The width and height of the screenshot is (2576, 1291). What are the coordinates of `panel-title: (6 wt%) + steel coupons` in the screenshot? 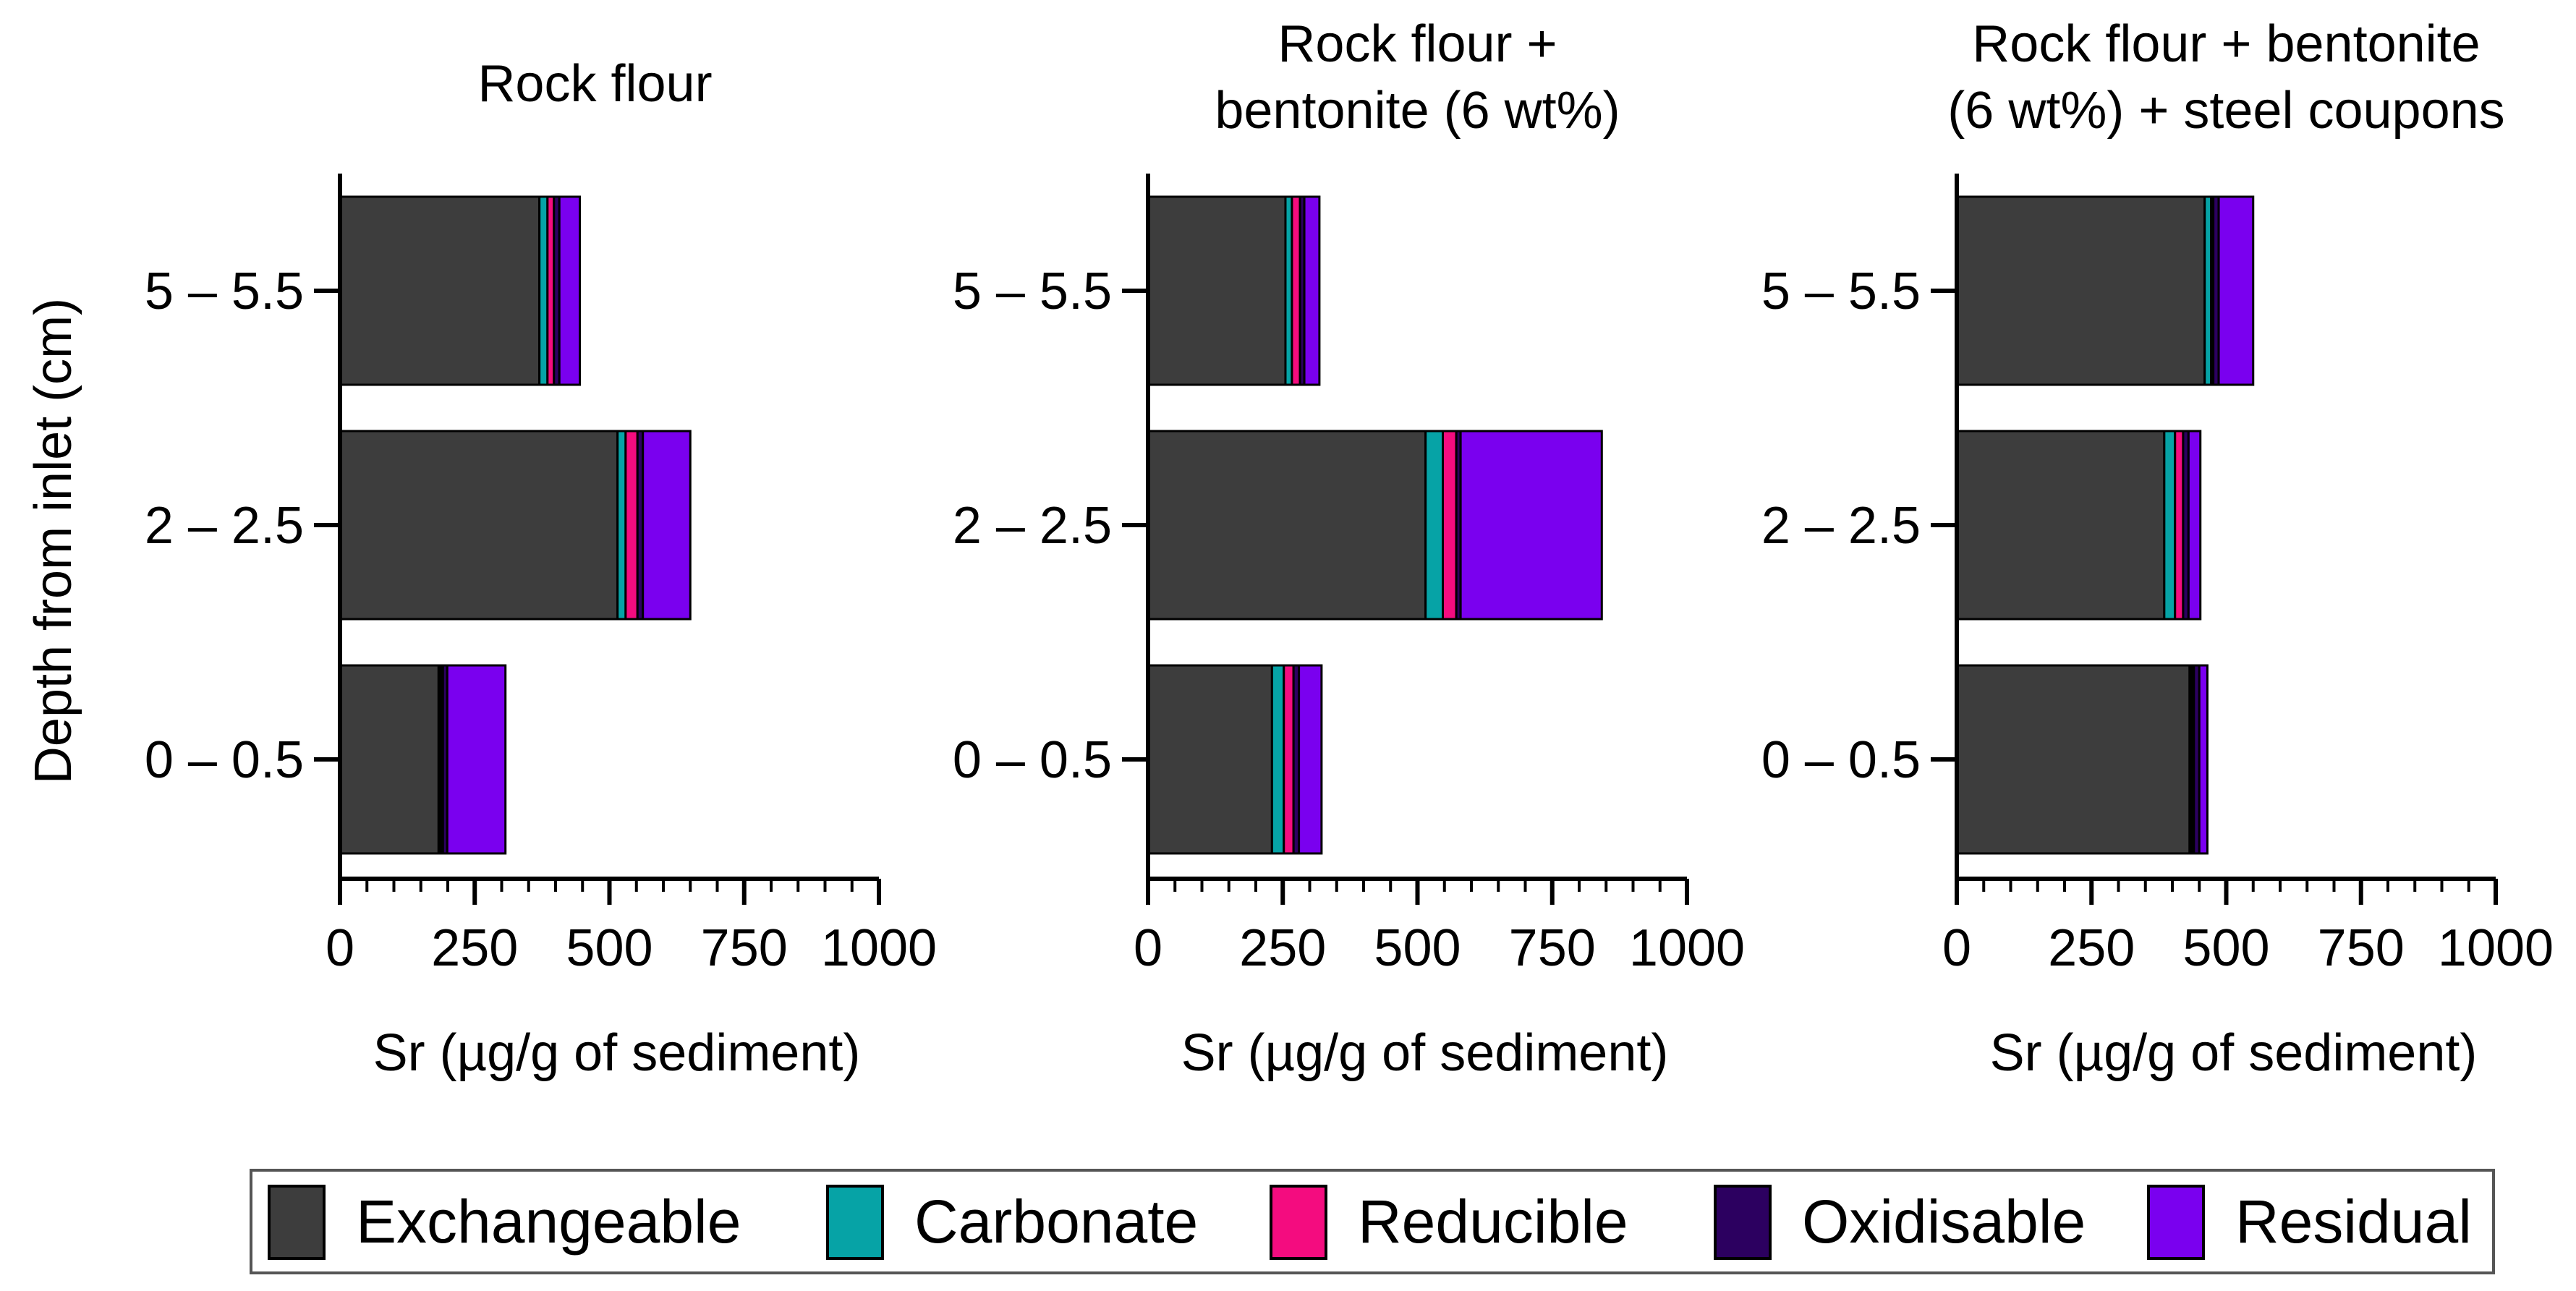 It's located at (2225, 111).